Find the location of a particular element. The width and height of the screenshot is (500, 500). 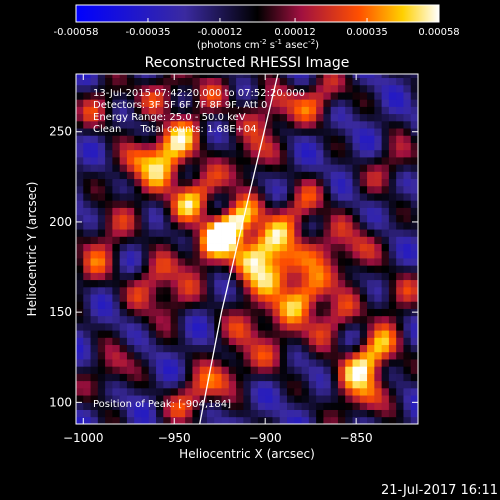

colorbar-tick-label: 0.00012 is located at coordinates (294, 32).